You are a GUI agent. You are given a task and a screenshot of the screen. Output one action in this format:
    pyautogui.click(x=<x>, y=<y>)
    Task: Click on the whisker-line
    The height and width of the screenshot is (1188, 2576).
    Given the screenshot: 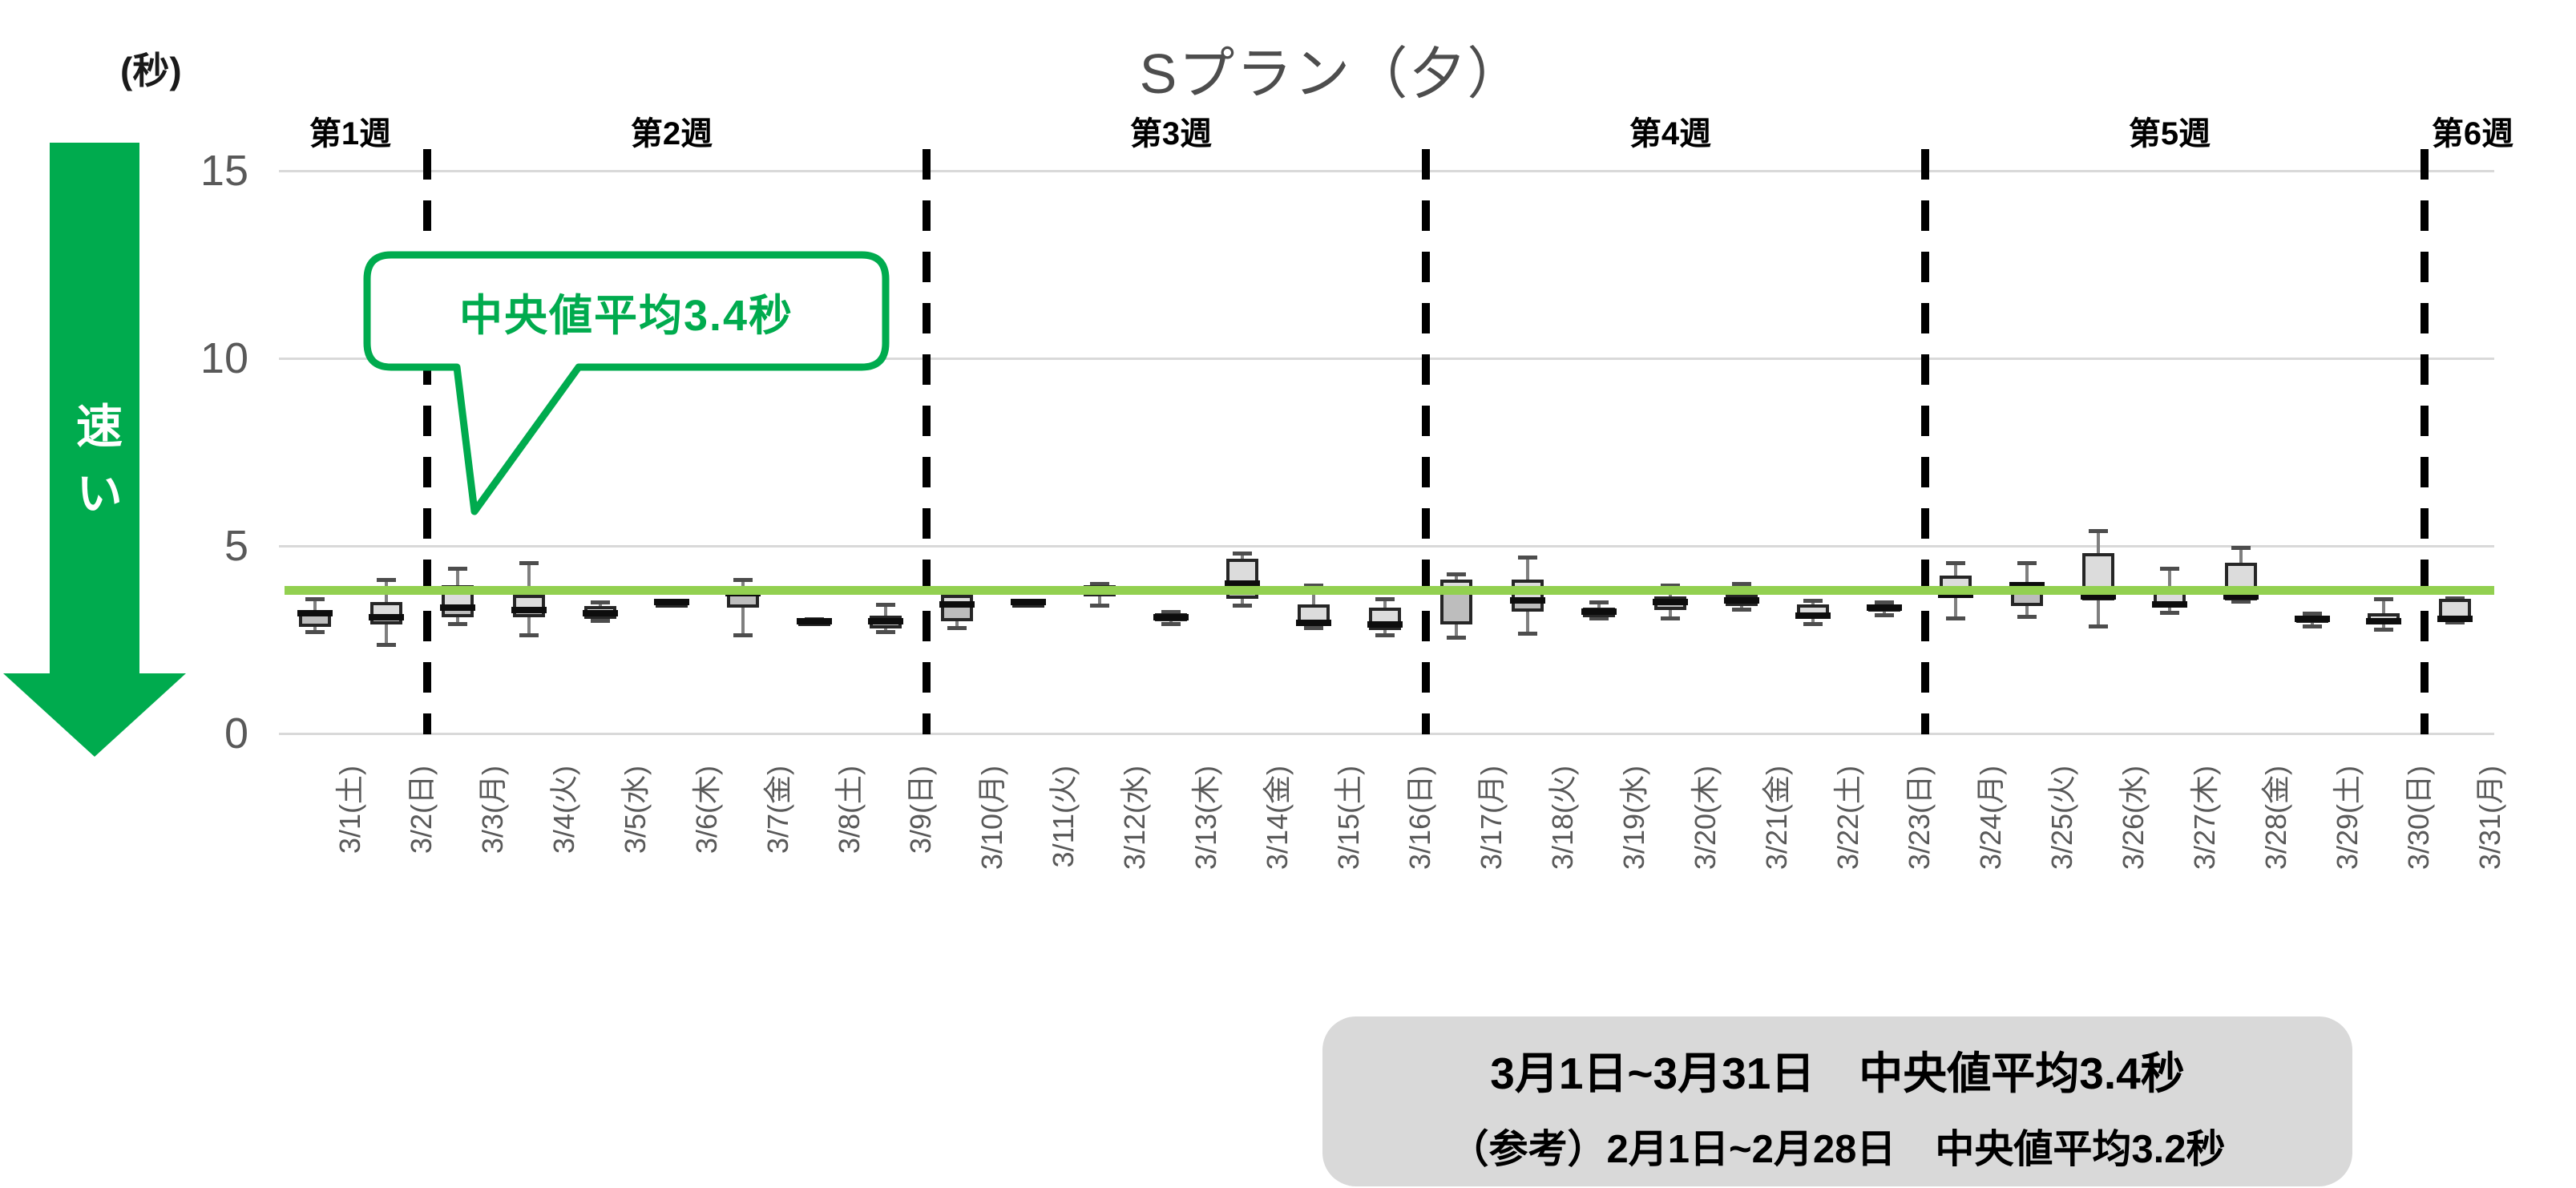 What is the action you would take?
    pyautogui.click(x=743, y=608)
    